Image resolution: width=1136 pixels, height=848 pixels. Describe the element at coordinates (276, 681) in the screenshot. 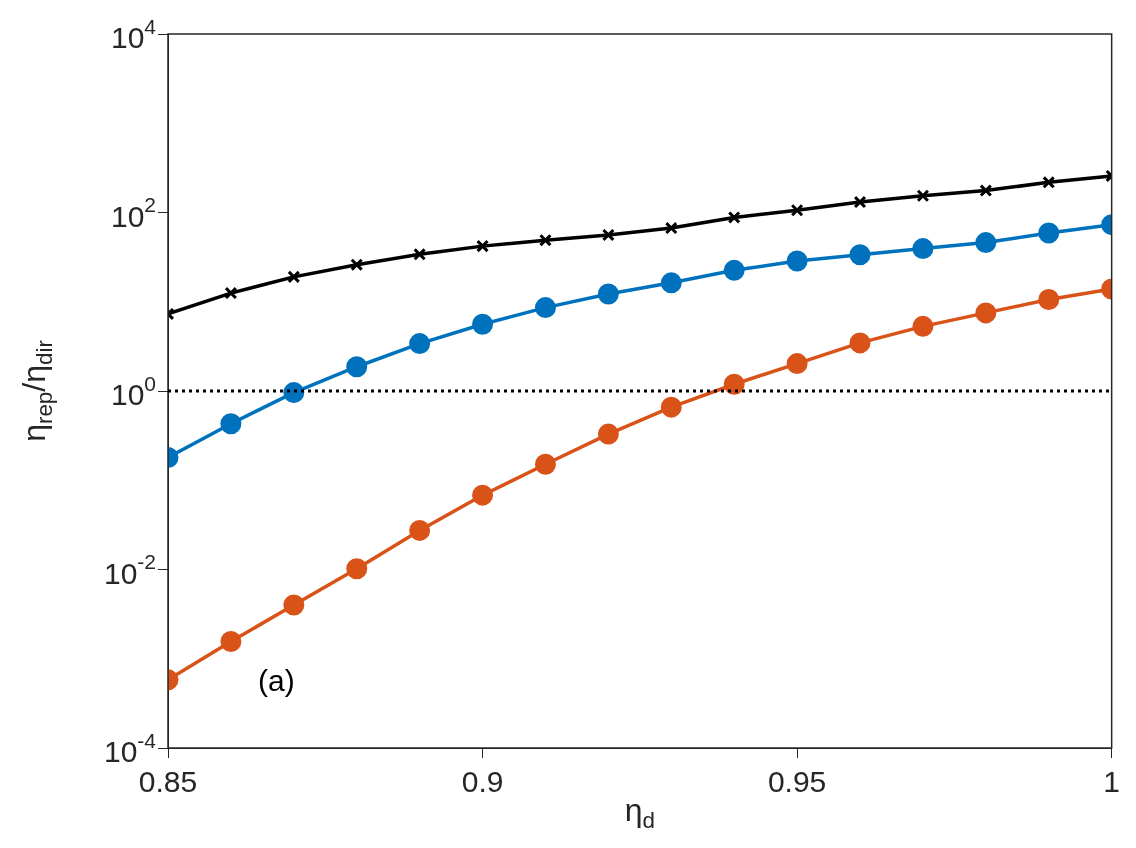

I see `annotation: (a)` at that location.